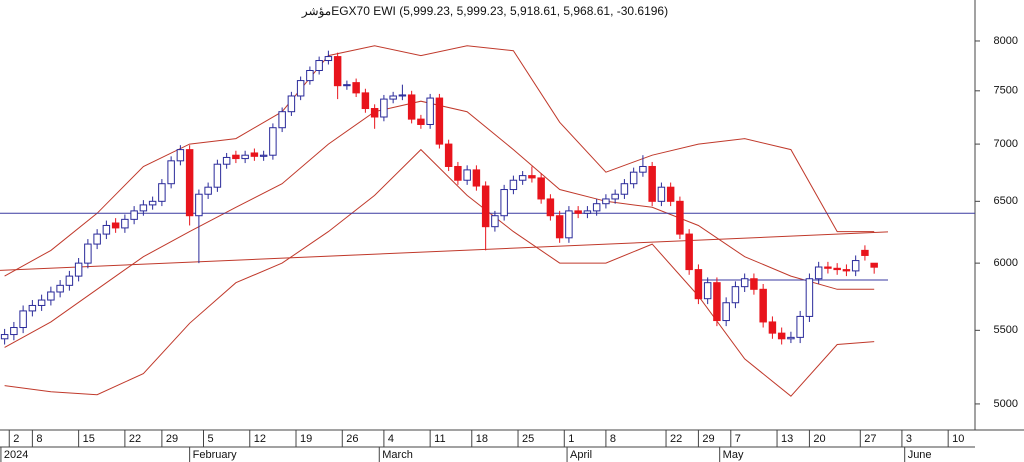 Image resolution: width=1024 pixels, height=462 pixels. Describe the element at coordinates (439, 439) in the screenshot. I see `x-tick-label: 11` at that location.